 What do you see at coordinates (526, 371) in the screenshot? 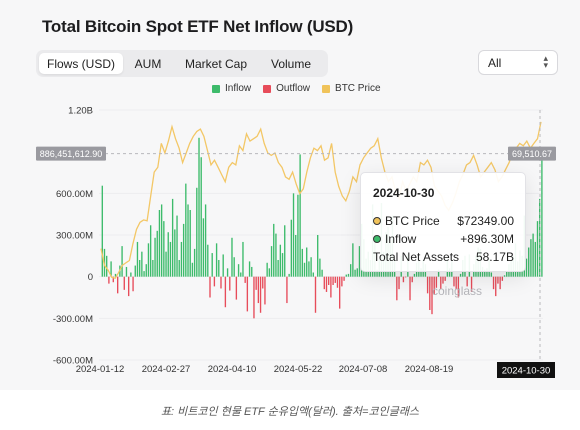
I see `crosshair-x-label: 2024-10-30` at bounding box center [526, 371].